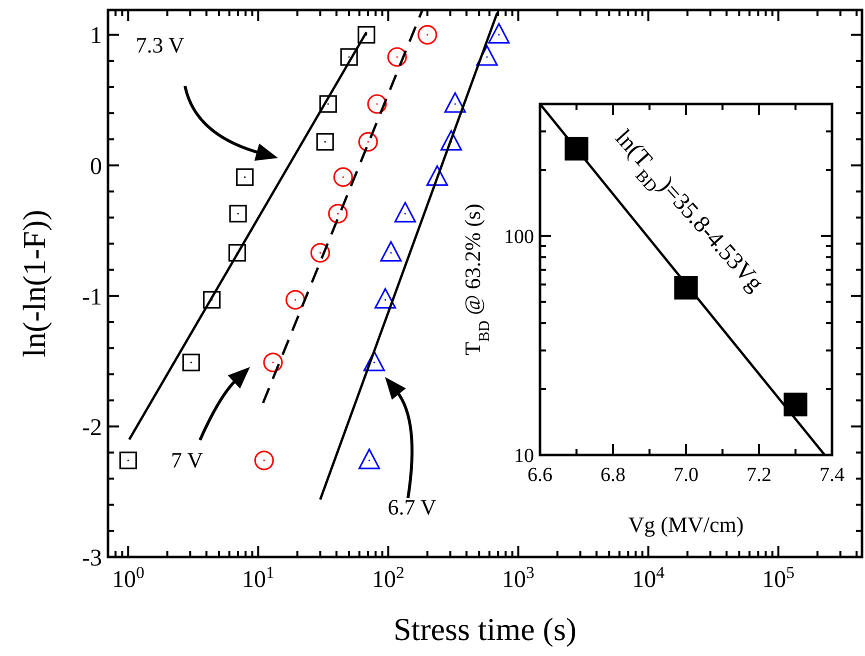 This screenshot has width=865, height=656. Describe the element at coordinates (187, 460) in the screenshot. I see `annotation: 7 V` at that location.